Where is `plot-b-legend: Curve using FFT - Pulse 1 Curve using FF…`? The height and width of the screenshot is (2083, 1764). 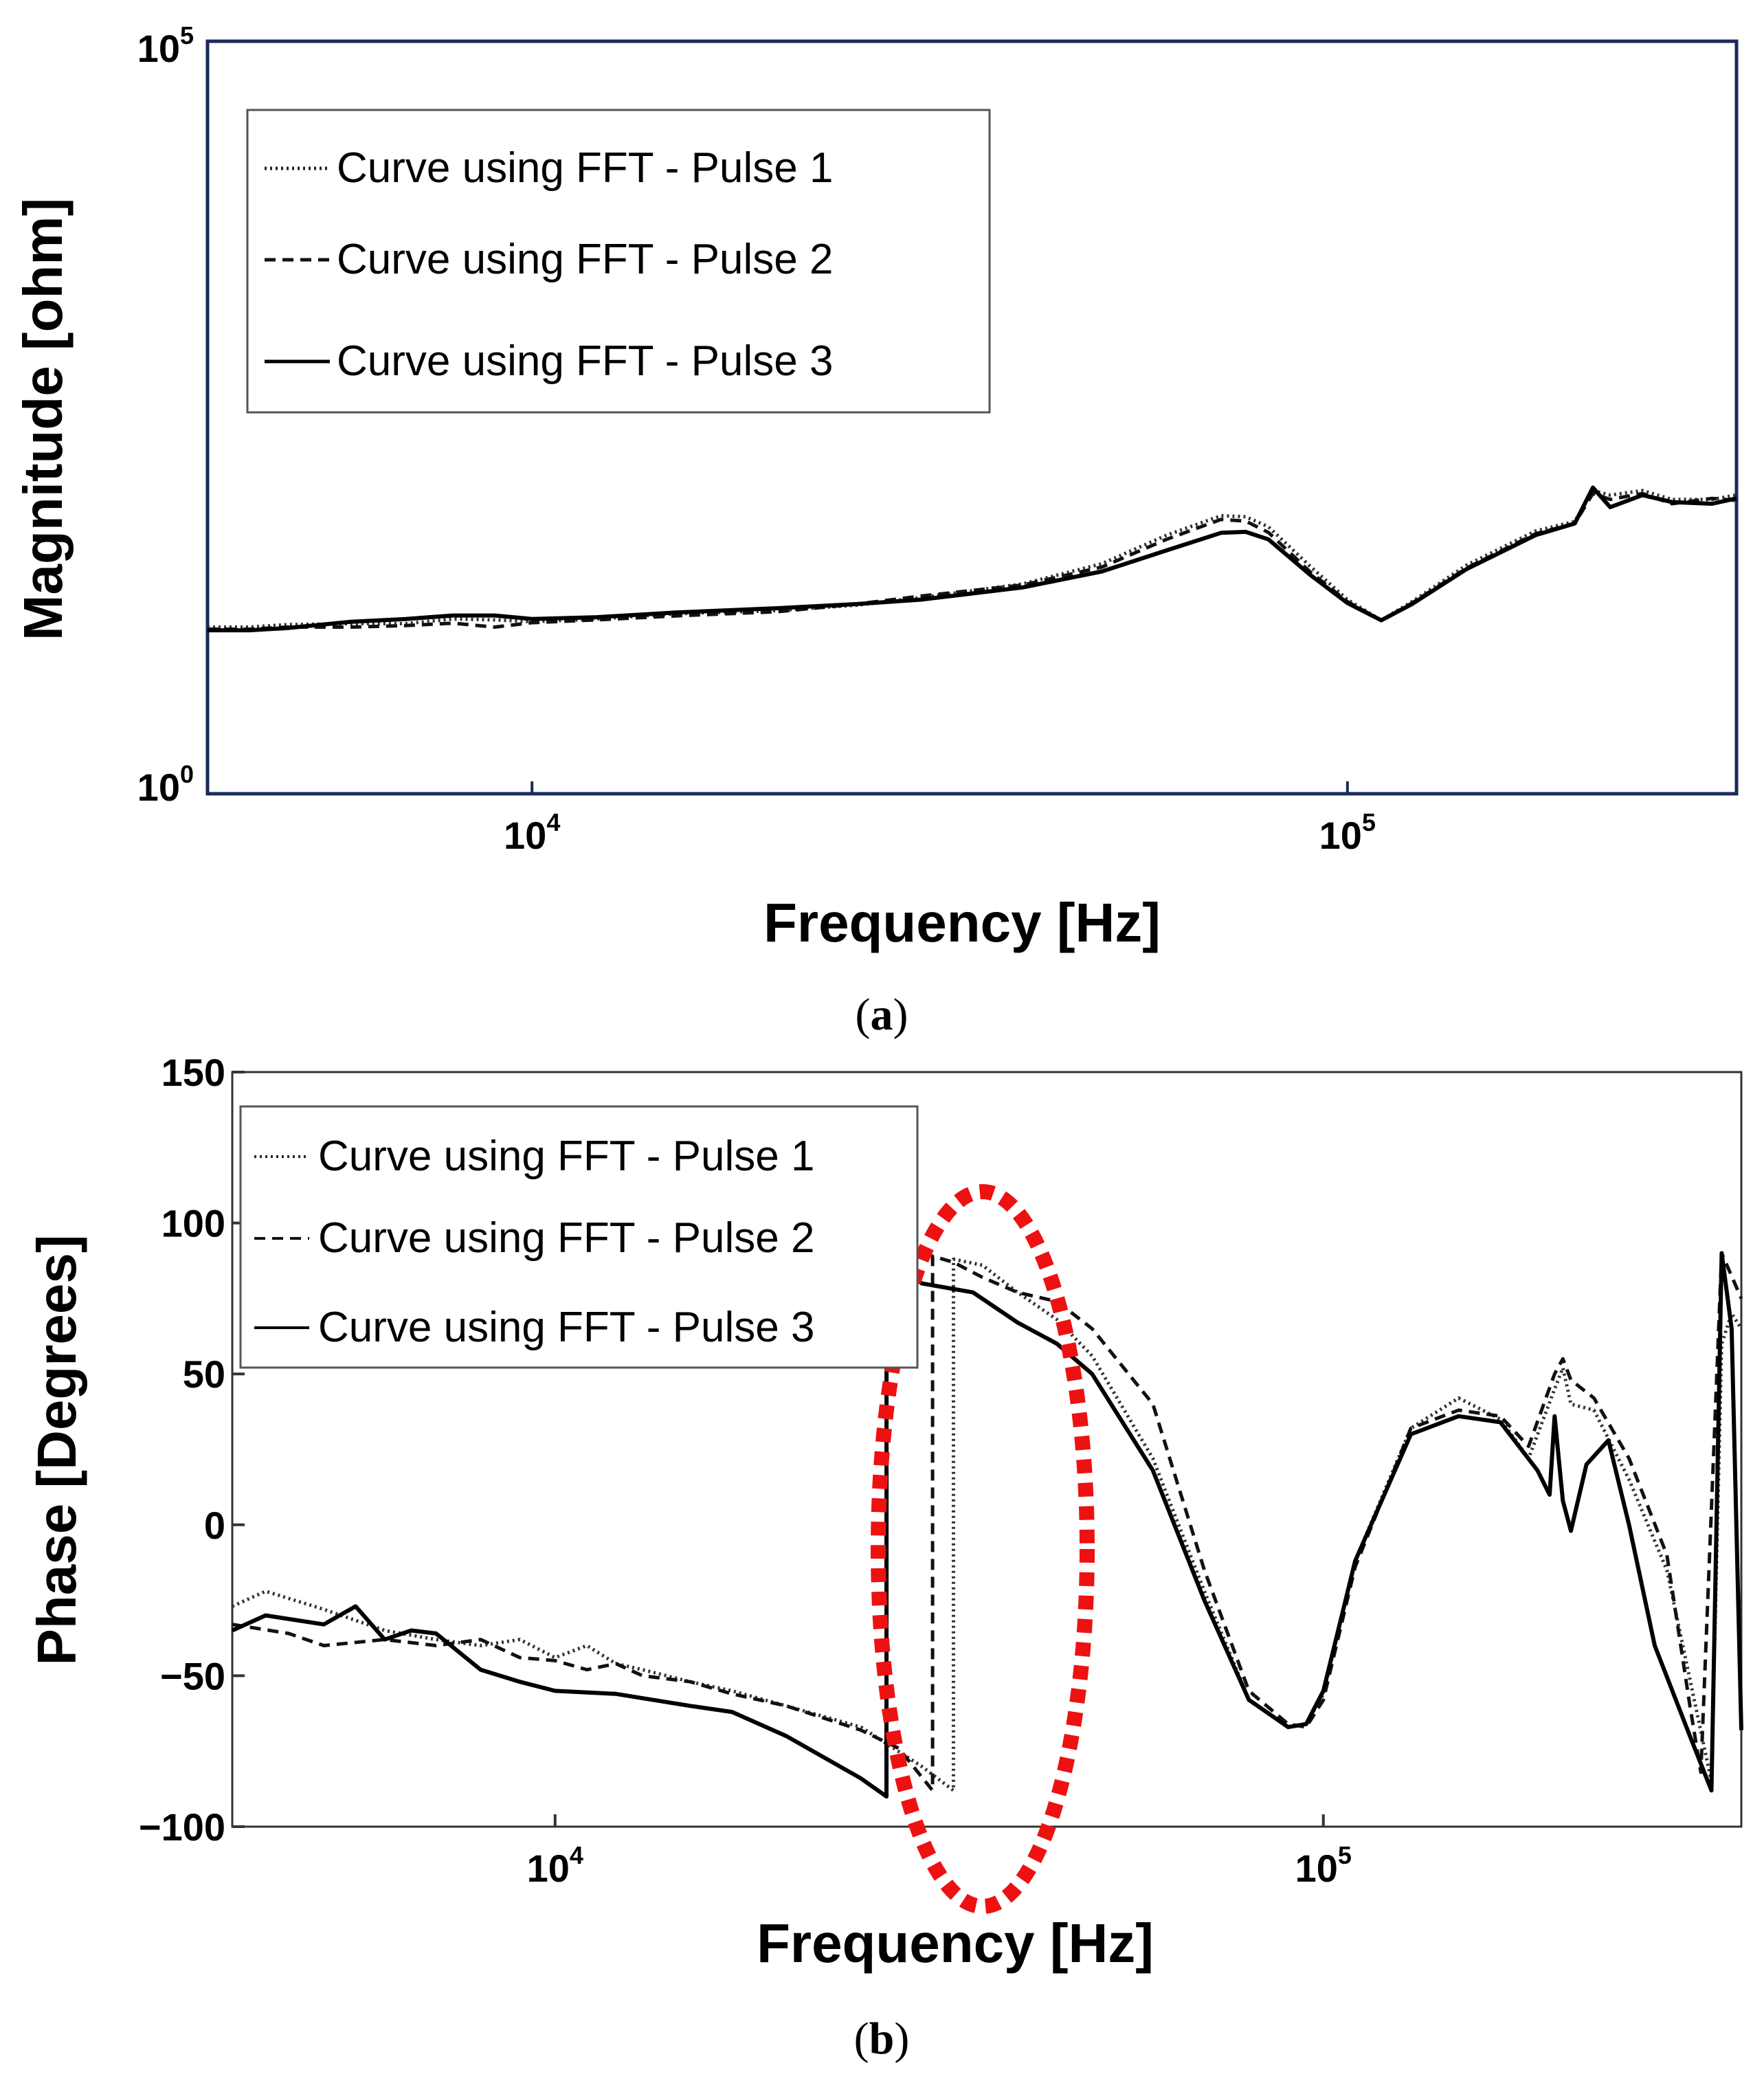 plot-b-legend: Curve using FFT - Pulse 1 Curve using FF… is located at coordinates (579, 1237).